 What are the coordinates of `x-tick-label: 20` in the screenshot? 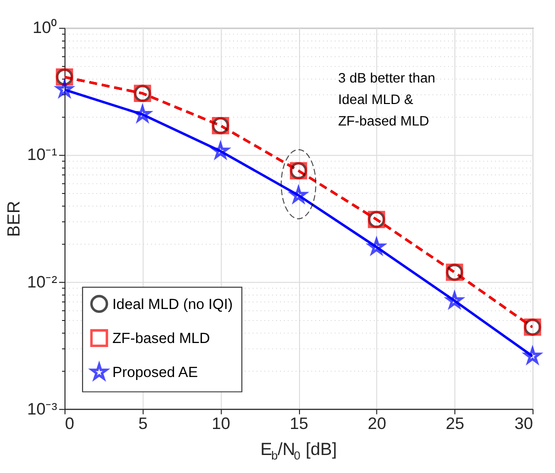 It's located at (377, 423).